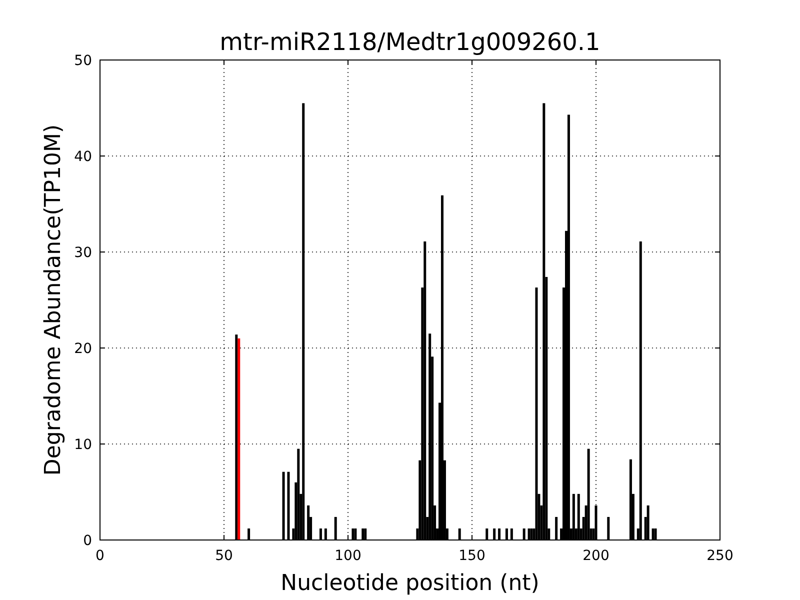  Describe the element at coordinates (83, 349) in the screenshot. I see `y-tick-label: 20` at that location.